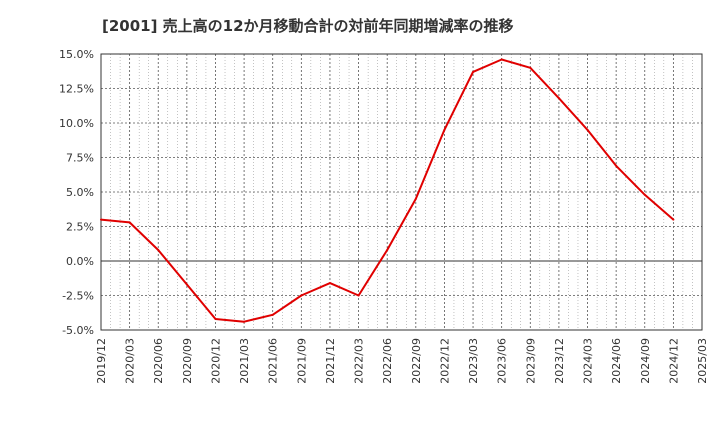 This screenshot has width=720, height=440. What do you see at coordinates (80, 261) in the screenshot?
I see `y-tick-label: 0.0%` at bounding box center [80, 261].